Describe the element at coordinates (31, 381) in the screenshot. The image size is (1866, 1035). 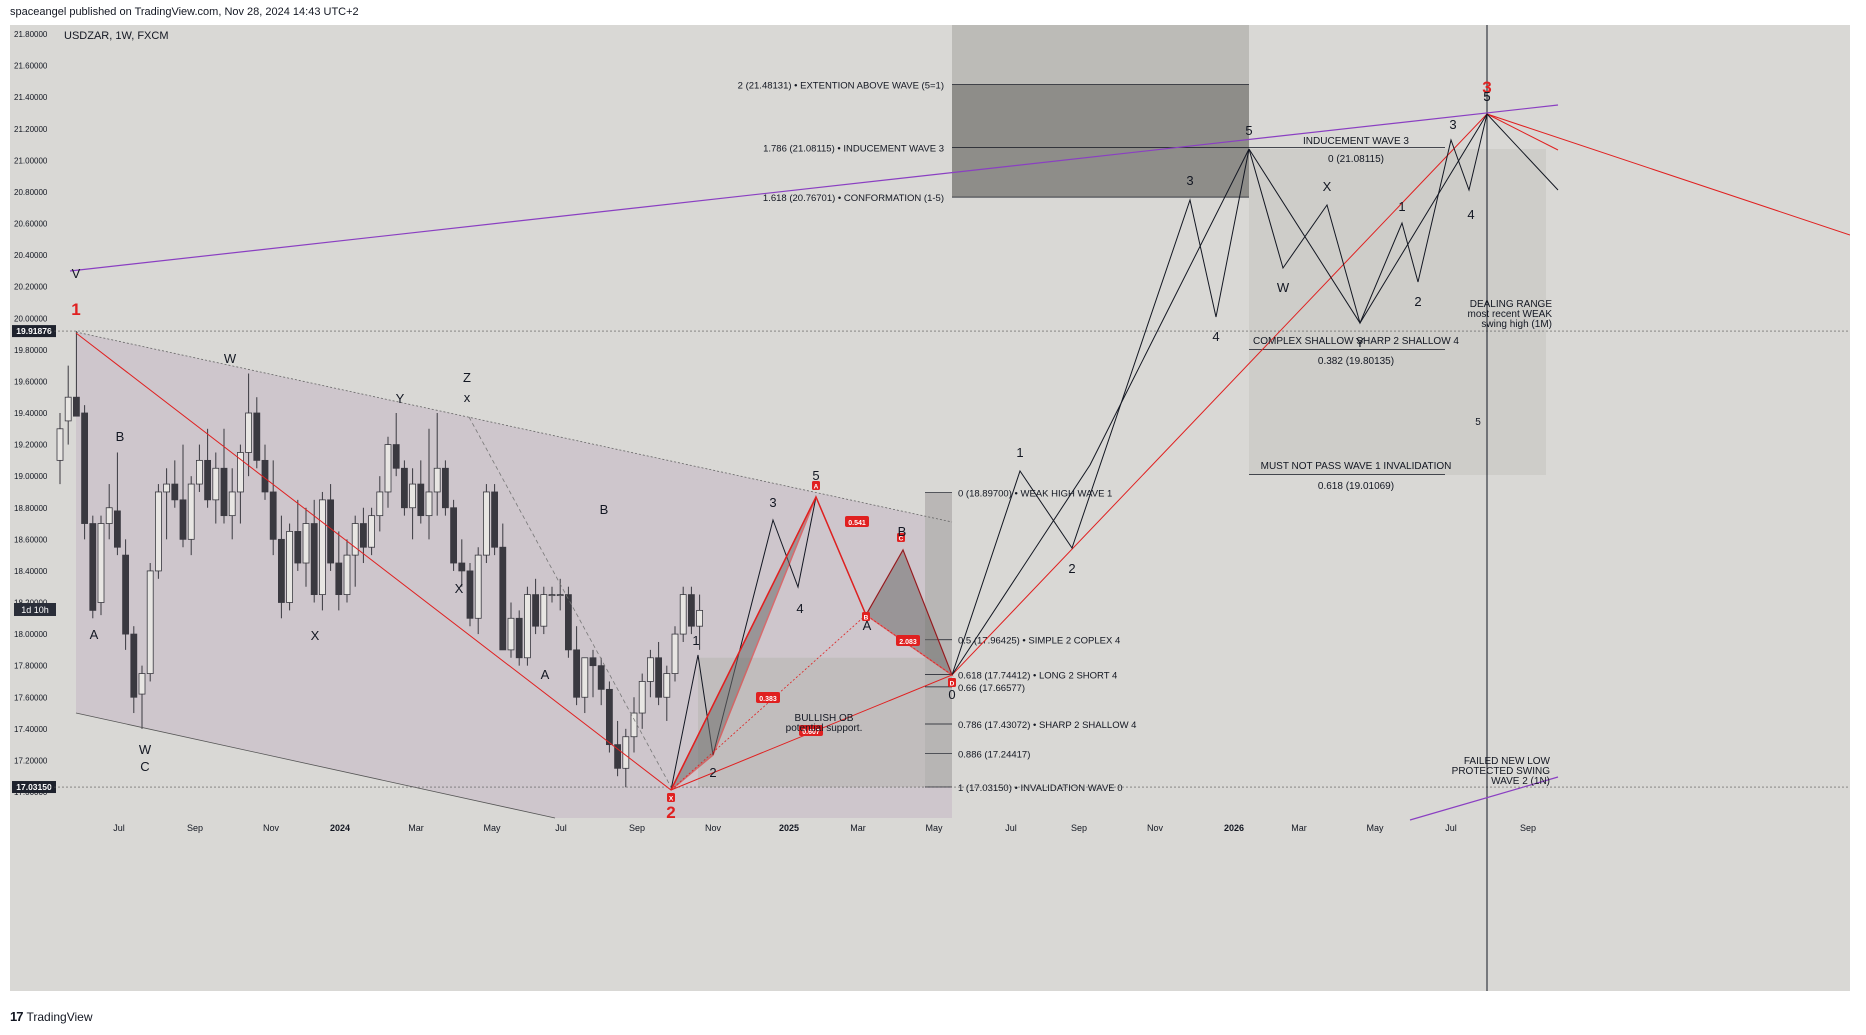
I see `price-tick: 19.60000` at that location.